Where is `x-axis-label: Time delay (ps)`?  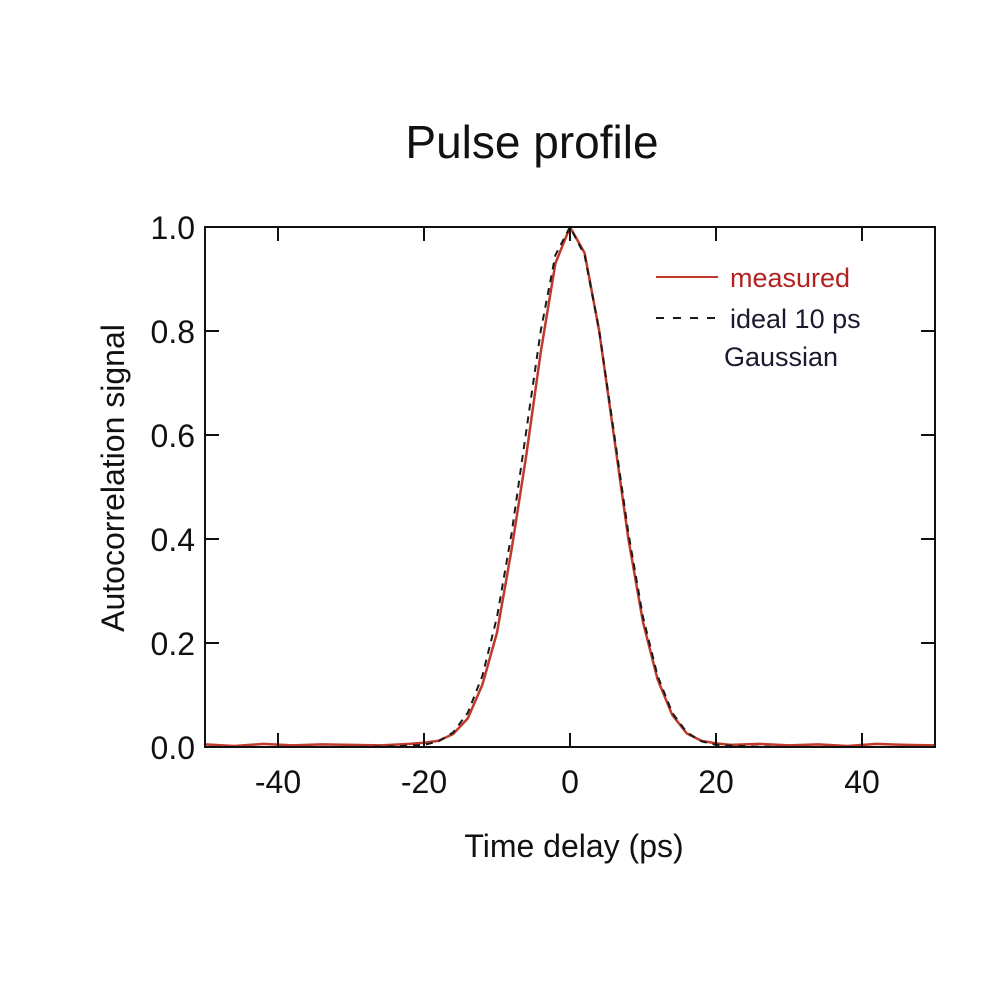
x-axis-label: Time delay (ps) is located at coordinates (573, 846).